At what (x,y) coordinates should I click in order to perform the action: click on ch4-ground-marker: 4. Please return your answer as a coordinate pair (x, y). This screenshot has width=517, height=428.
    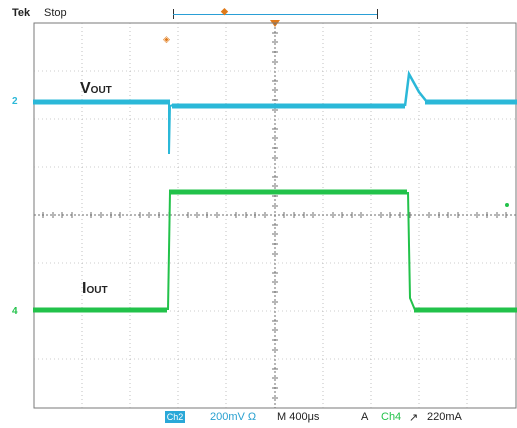
    Looking at the image, I should click on (15, 311).